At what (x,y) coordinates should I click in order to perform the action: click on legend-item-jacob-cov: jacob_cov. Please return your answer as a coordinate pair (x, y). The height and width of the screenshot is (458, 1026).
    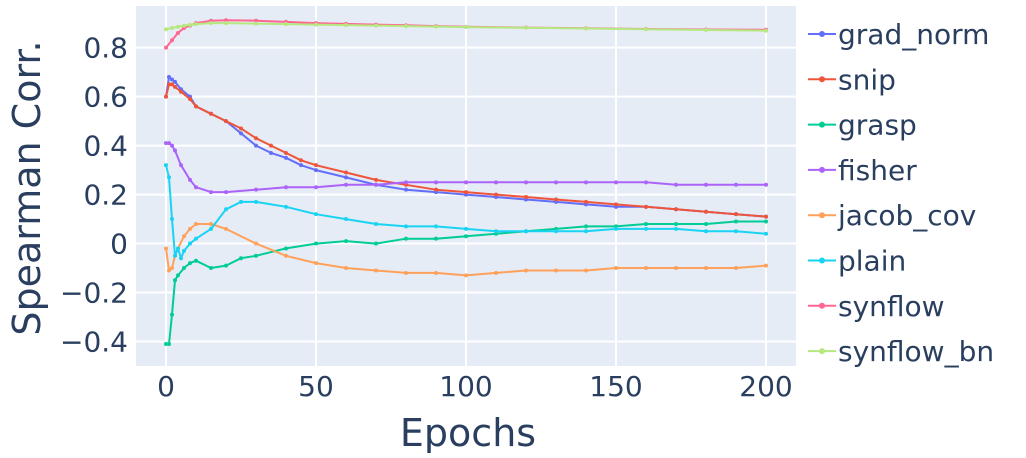
    Looking at the image, I should click on (892, 215).